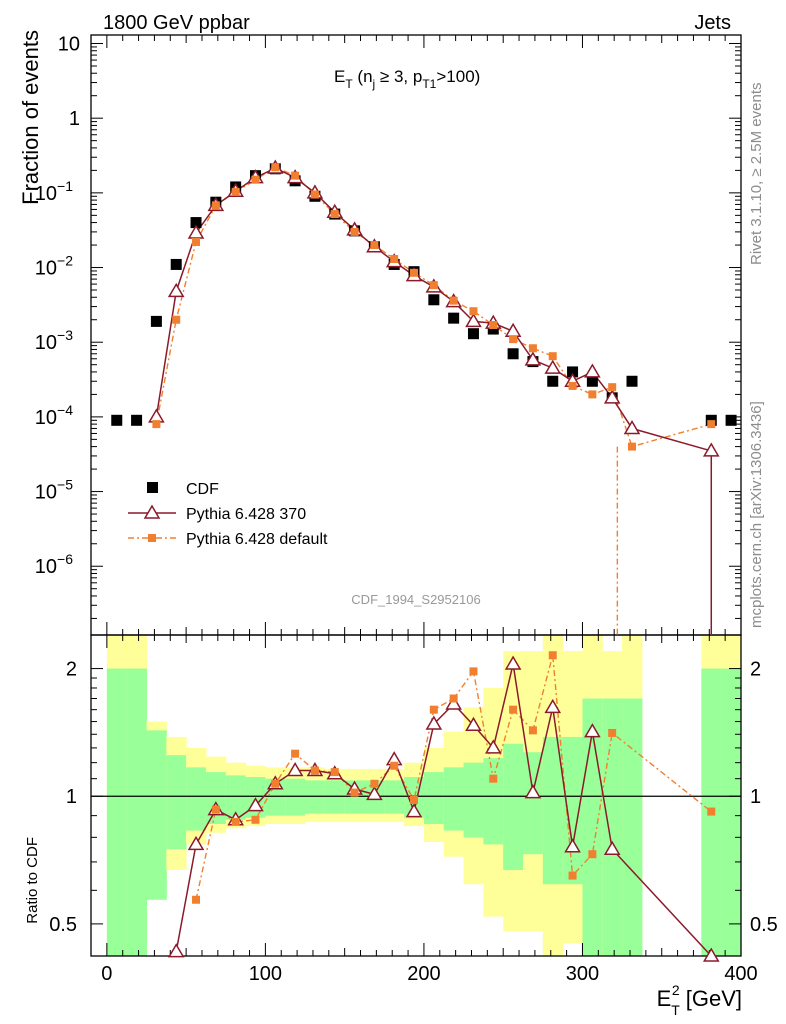 The image size is (786, 1024). Describe the element at coordinates (74, 119) in the screenshot. I see `y-tick-label: 1` at that location.